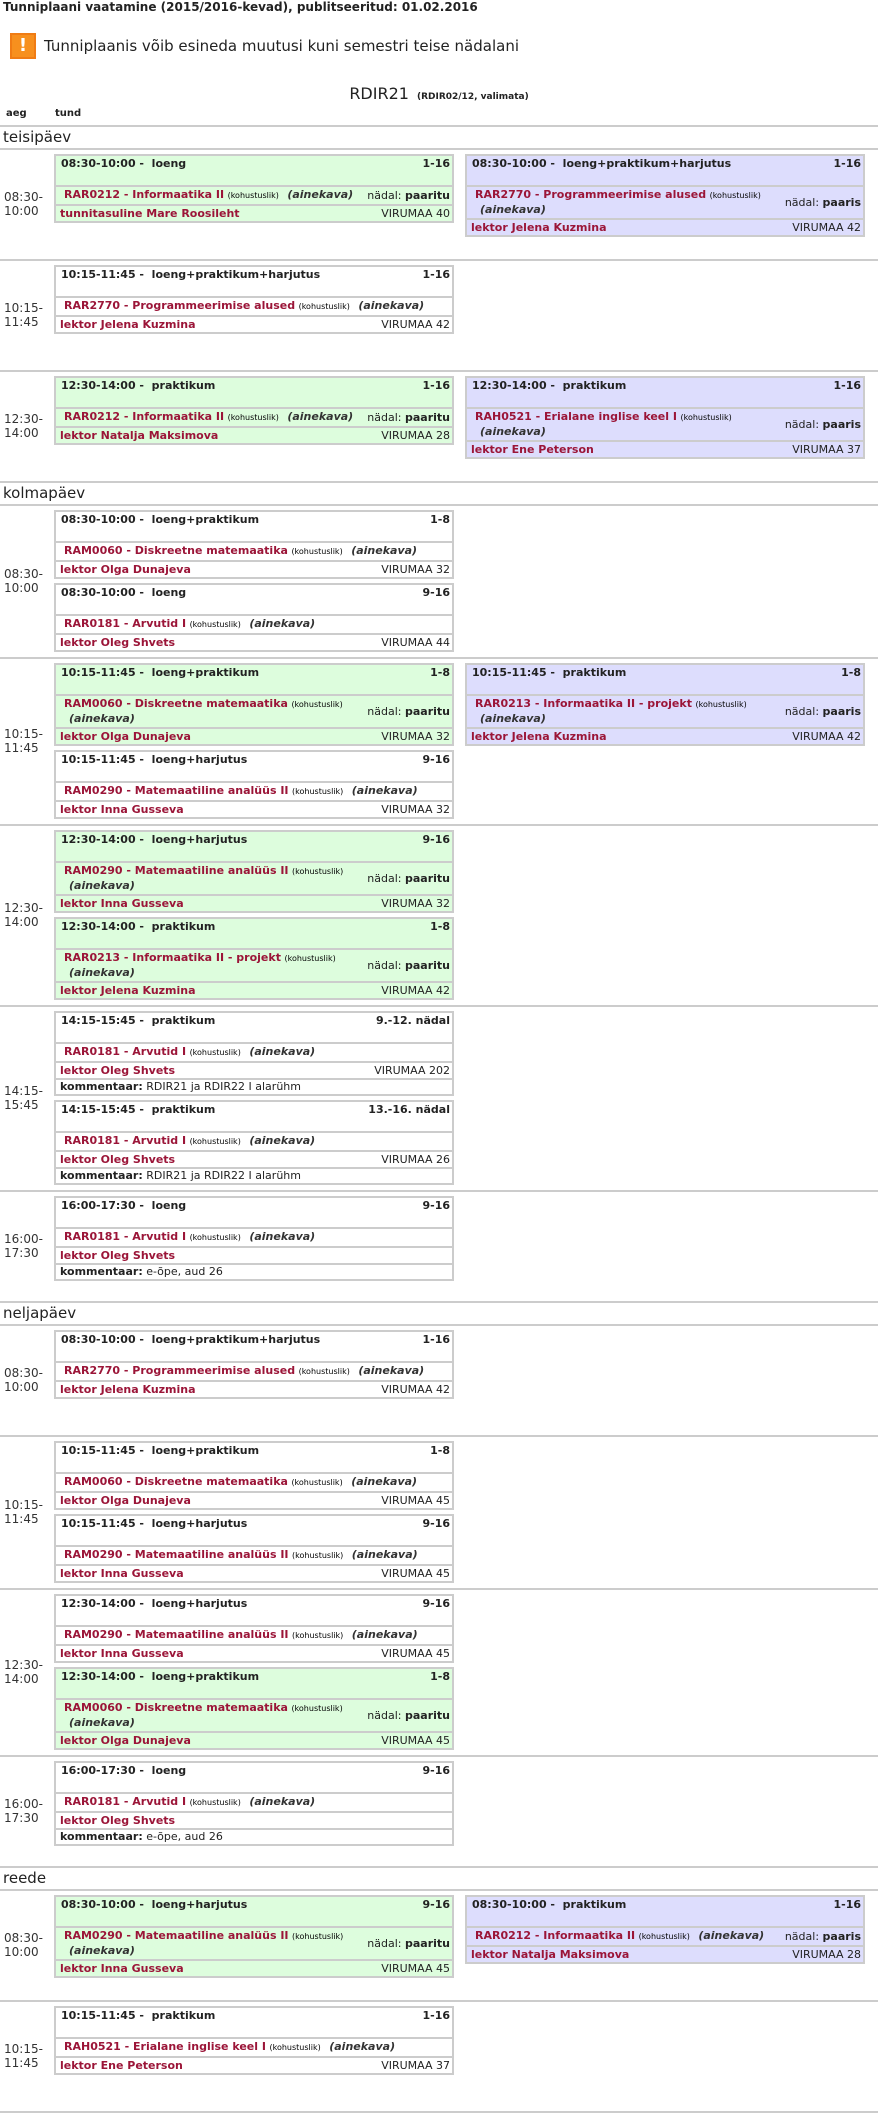  What do you see at coordinates (802, 202) in the screenshot?
I see `week-label: nädal:` at bounding box center [802, 202].